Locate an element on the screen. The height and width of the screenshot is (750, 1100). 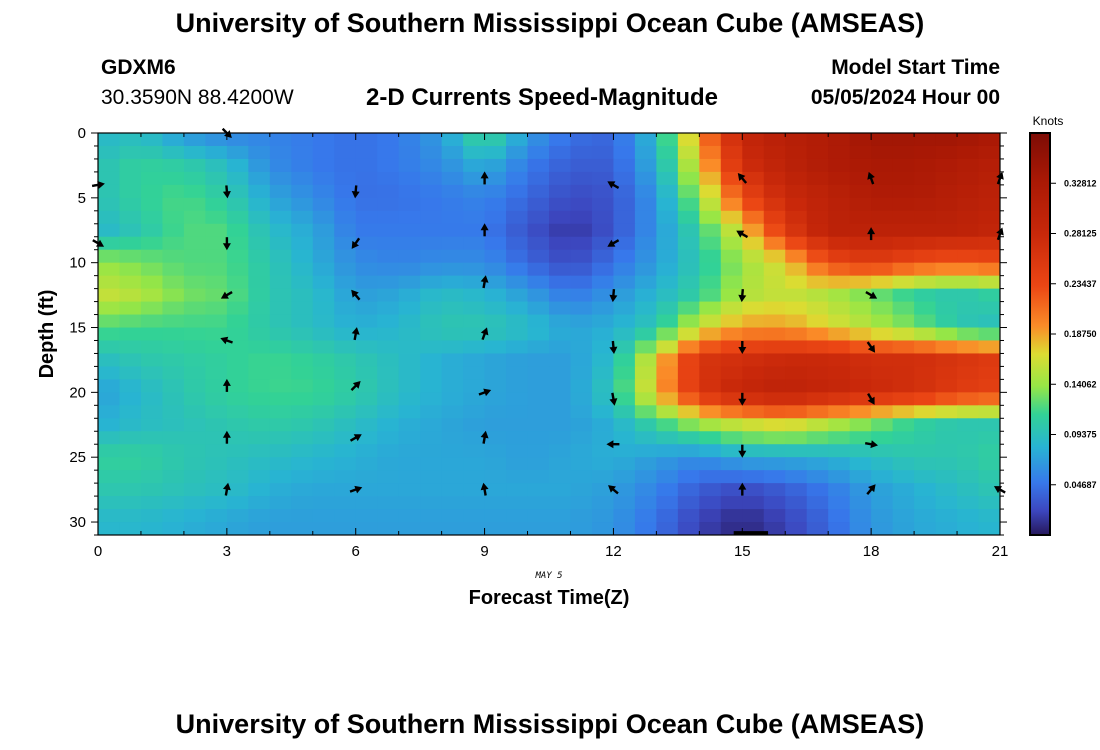
colorbar-scale is located at coordinates (1040, 334).